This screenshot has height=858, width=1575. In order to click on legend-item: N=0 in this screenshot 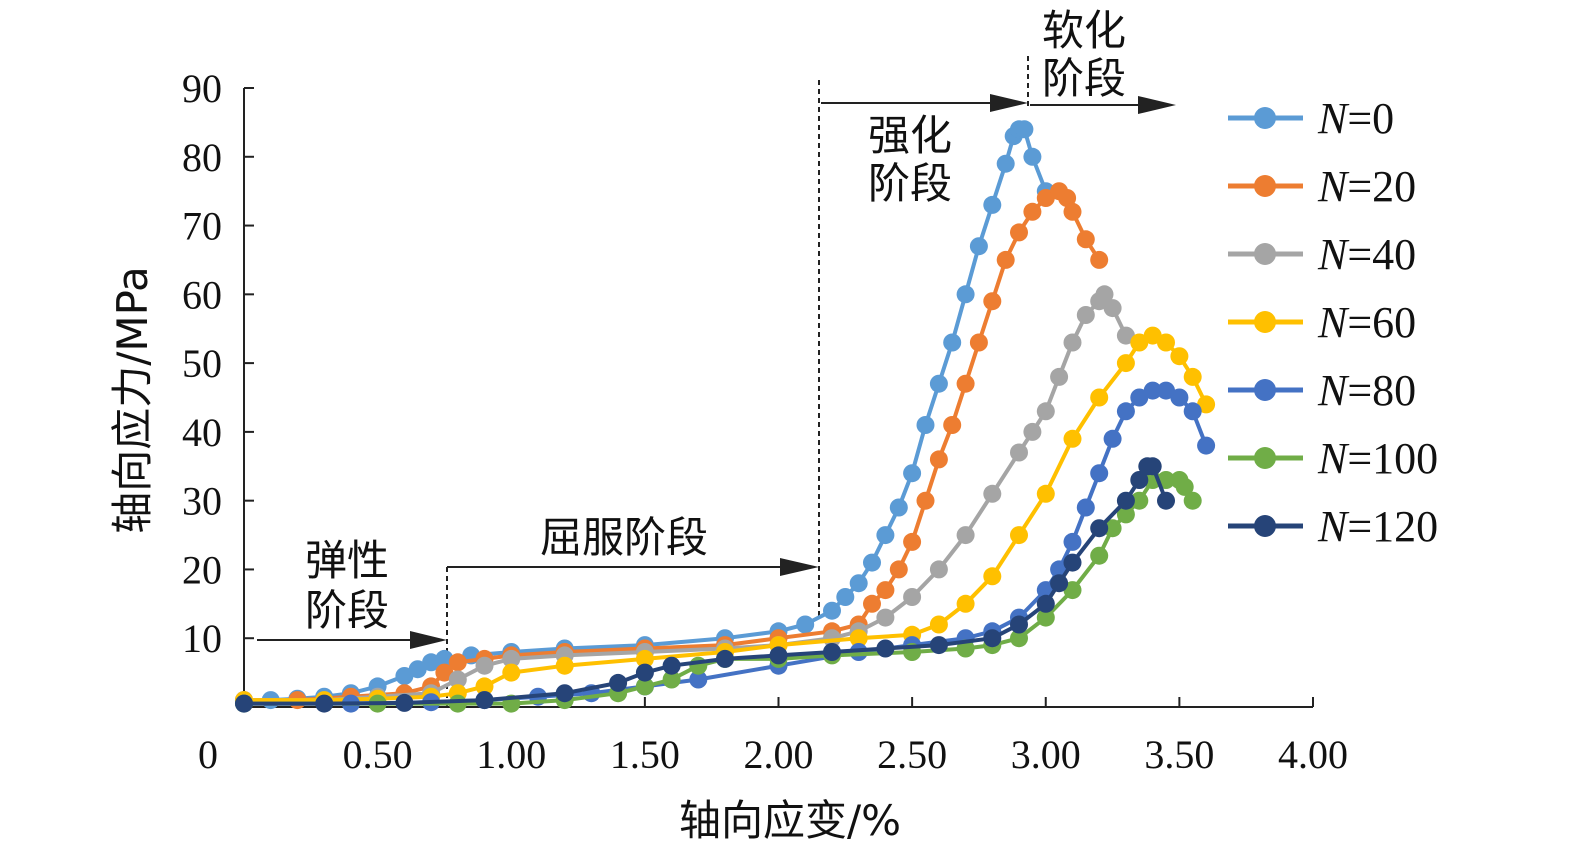, I will do `click(1311, 118)`.